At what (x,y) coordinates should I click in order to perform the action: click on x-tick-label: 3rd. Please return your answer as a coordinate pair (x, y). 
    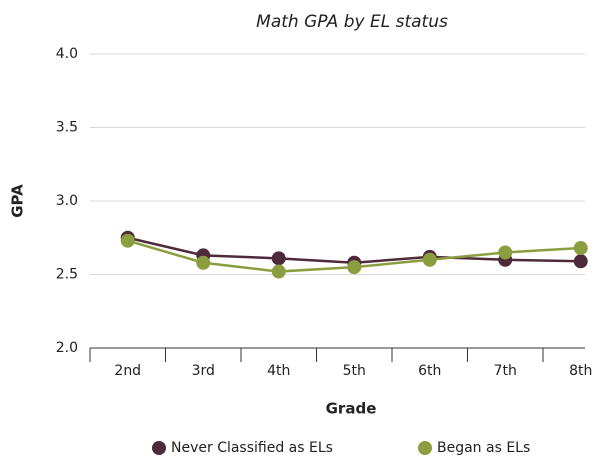
    Looking at the image, I should click on (203, 371).